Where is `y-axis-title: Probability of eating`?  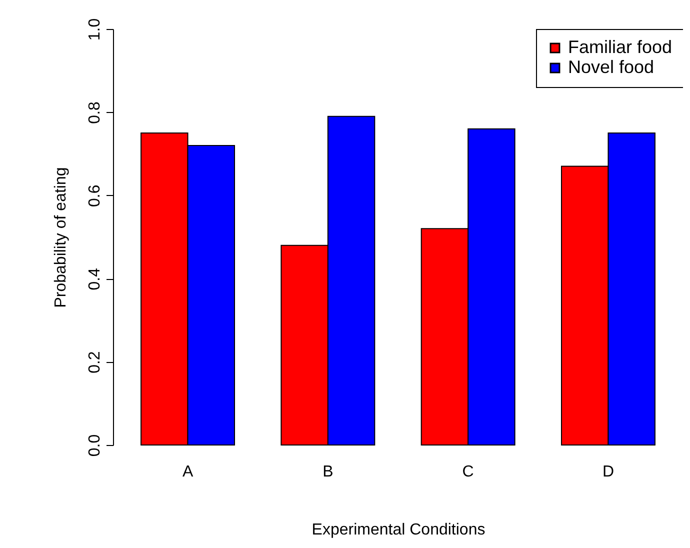 y-axis-title: Probability of eating is located at coordinates (61, 237).